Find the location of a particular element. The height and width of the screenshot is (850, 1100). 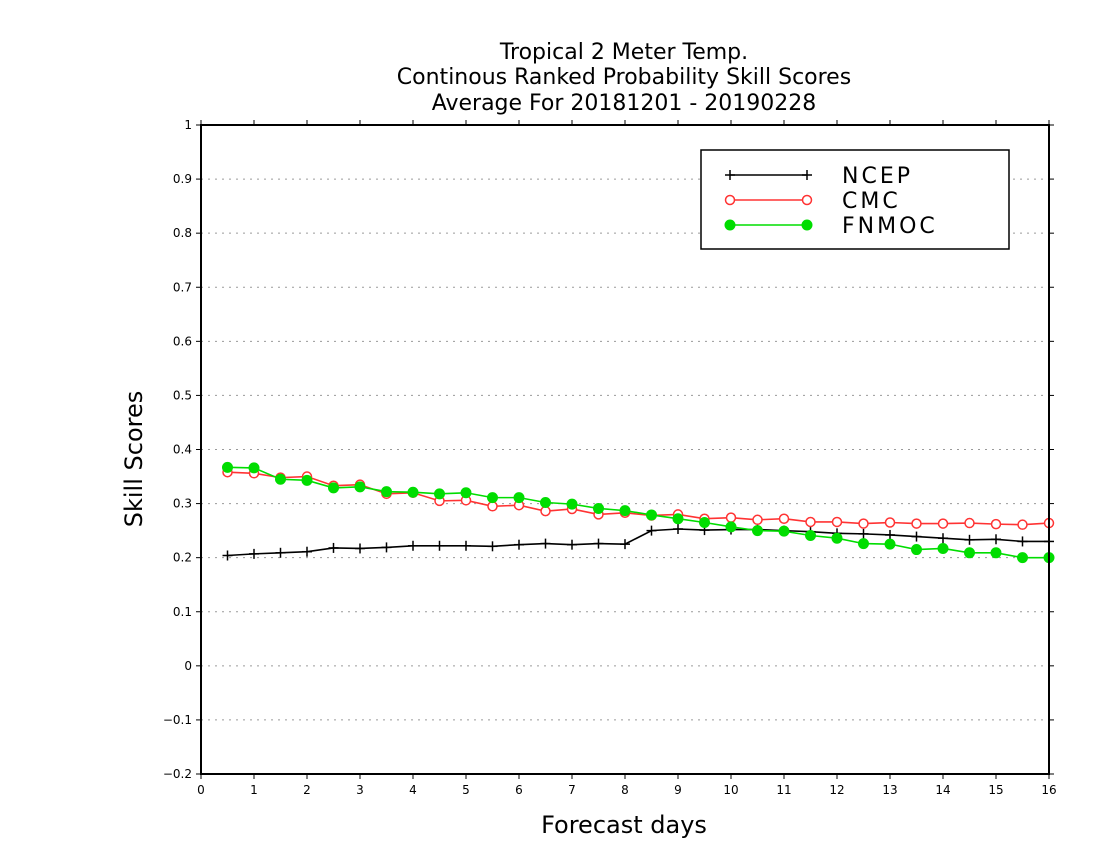

x-tick-label: 13 is located at coordinates (889, 790).